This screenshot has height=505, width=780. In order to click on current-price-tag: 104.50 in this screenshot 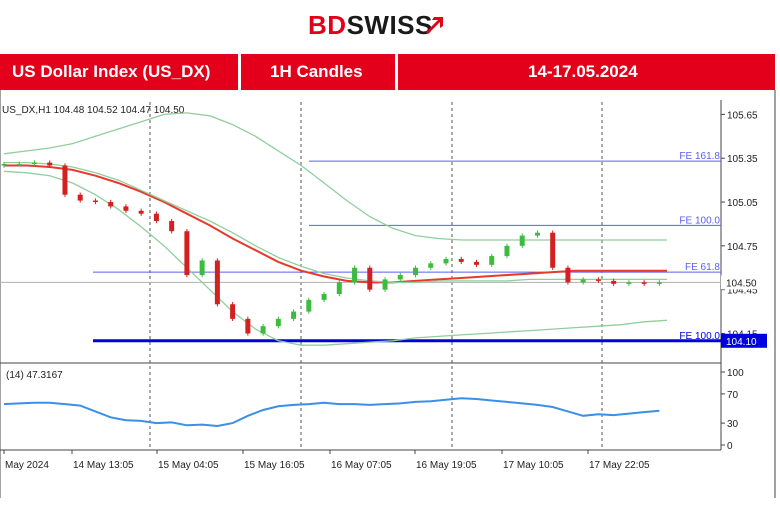, I will do `click(741, 283)`.